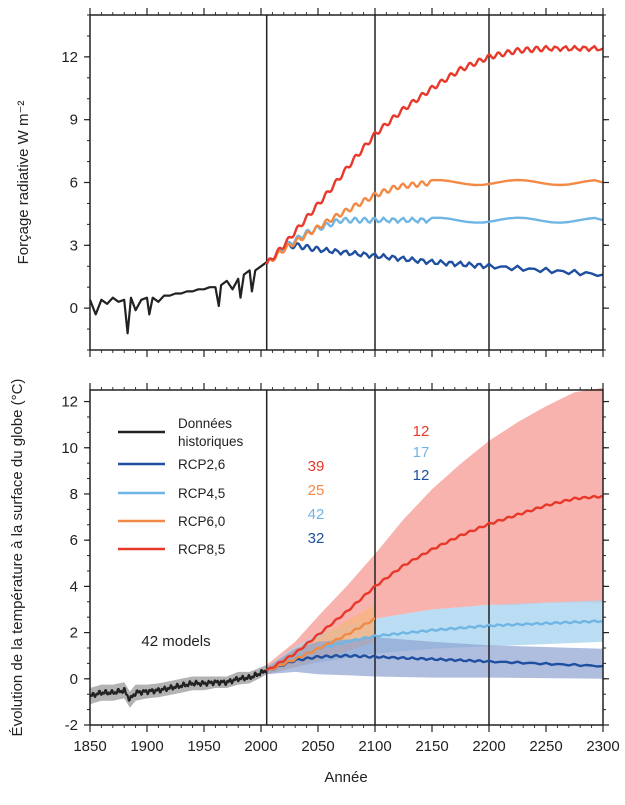 The width and height of the screenshot is (625, 805). What do you see at coordinates (71, 725) in the screenshot?
I see `y-tick-label: -2` at bounding box center [71, 725].